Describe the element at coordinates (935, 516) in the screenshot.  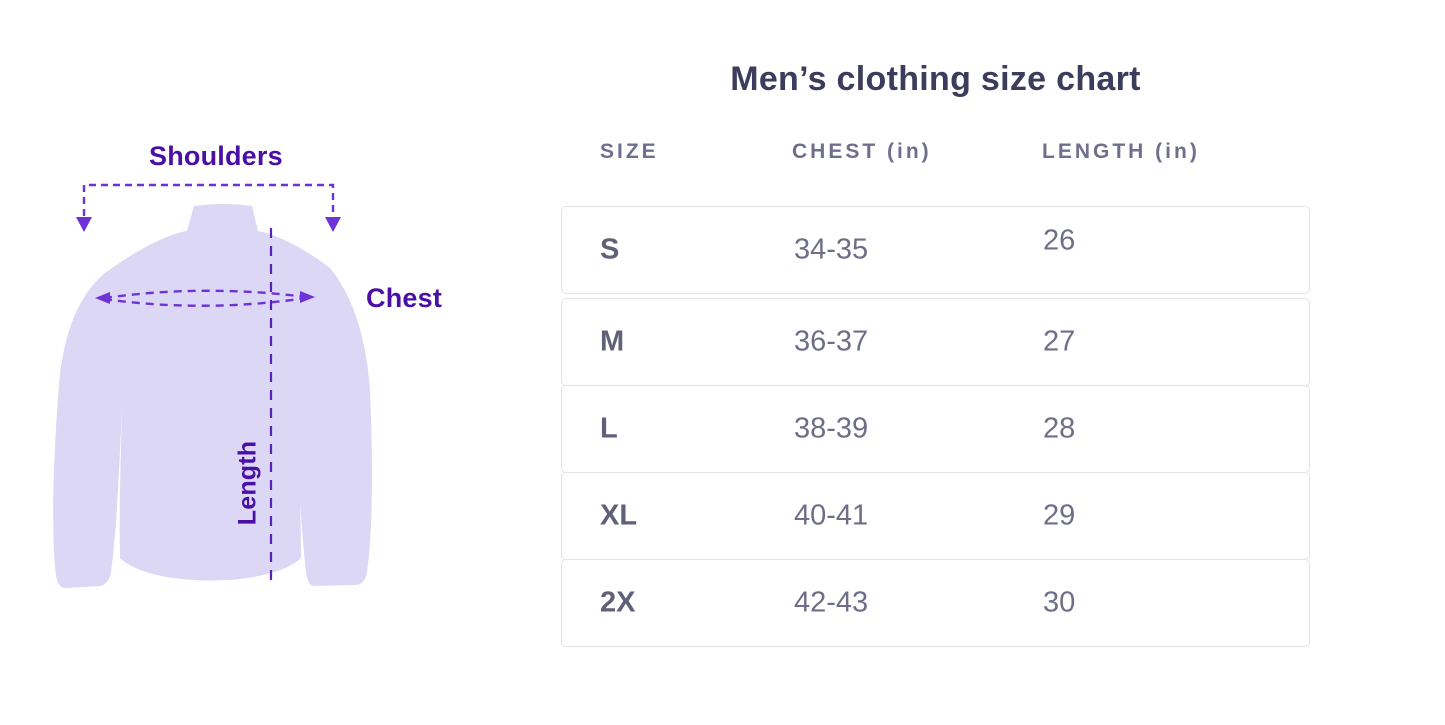
I see `table-row: XL 40-41 29` at that location.